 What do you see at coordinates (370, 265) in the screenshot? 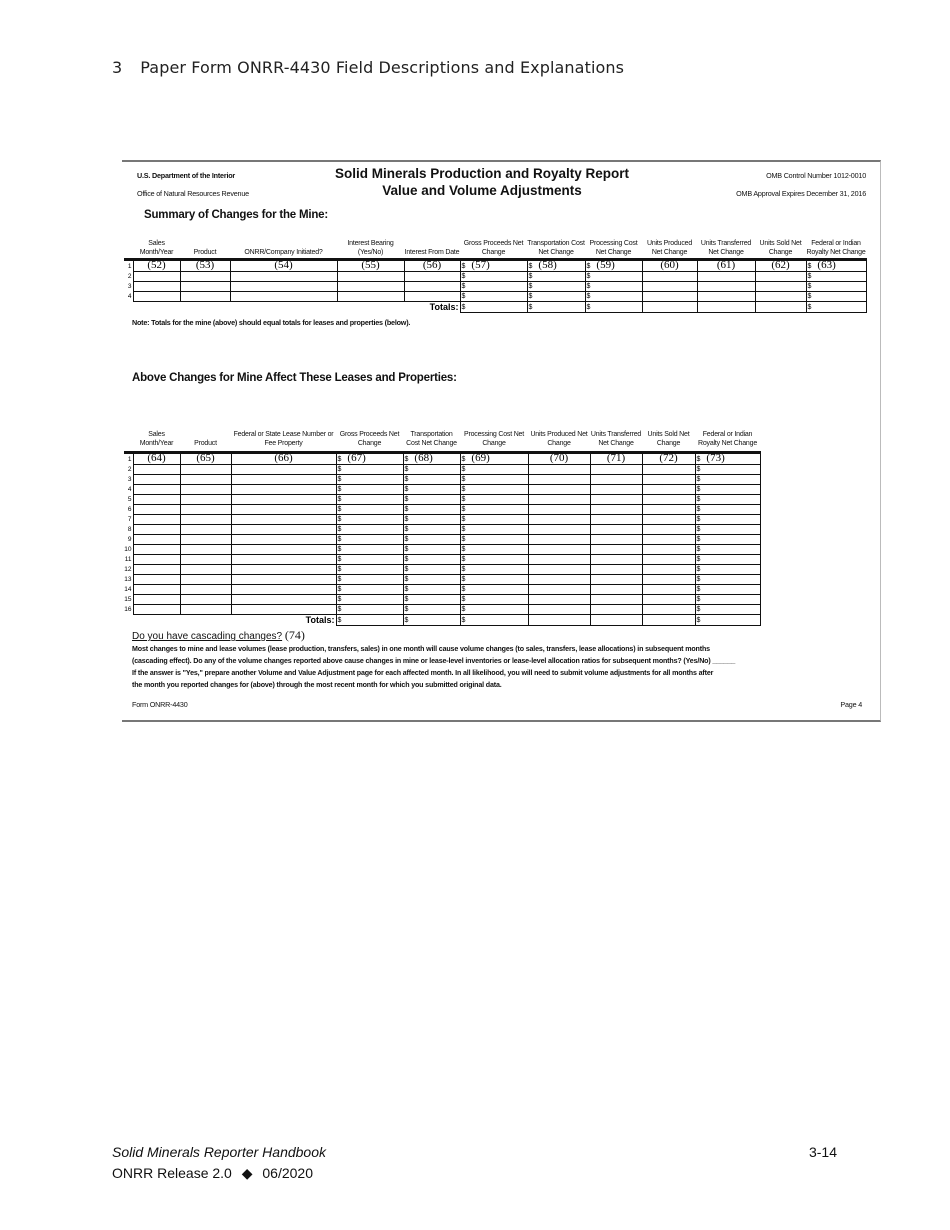
I see `form-cell: (55)` at bounding box center [370, 265].